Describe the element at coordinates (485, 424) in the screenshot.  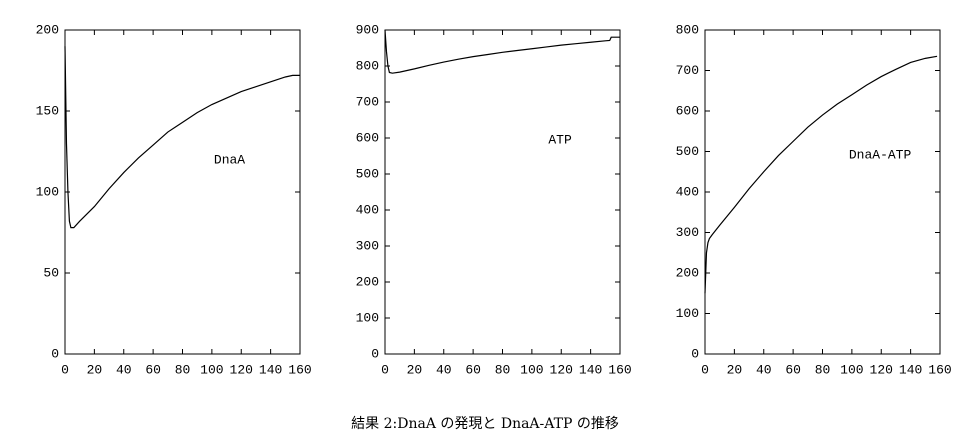
I see `caption: 結果 2:DnaA の発現と DnaA-ATP の推移` at that location.